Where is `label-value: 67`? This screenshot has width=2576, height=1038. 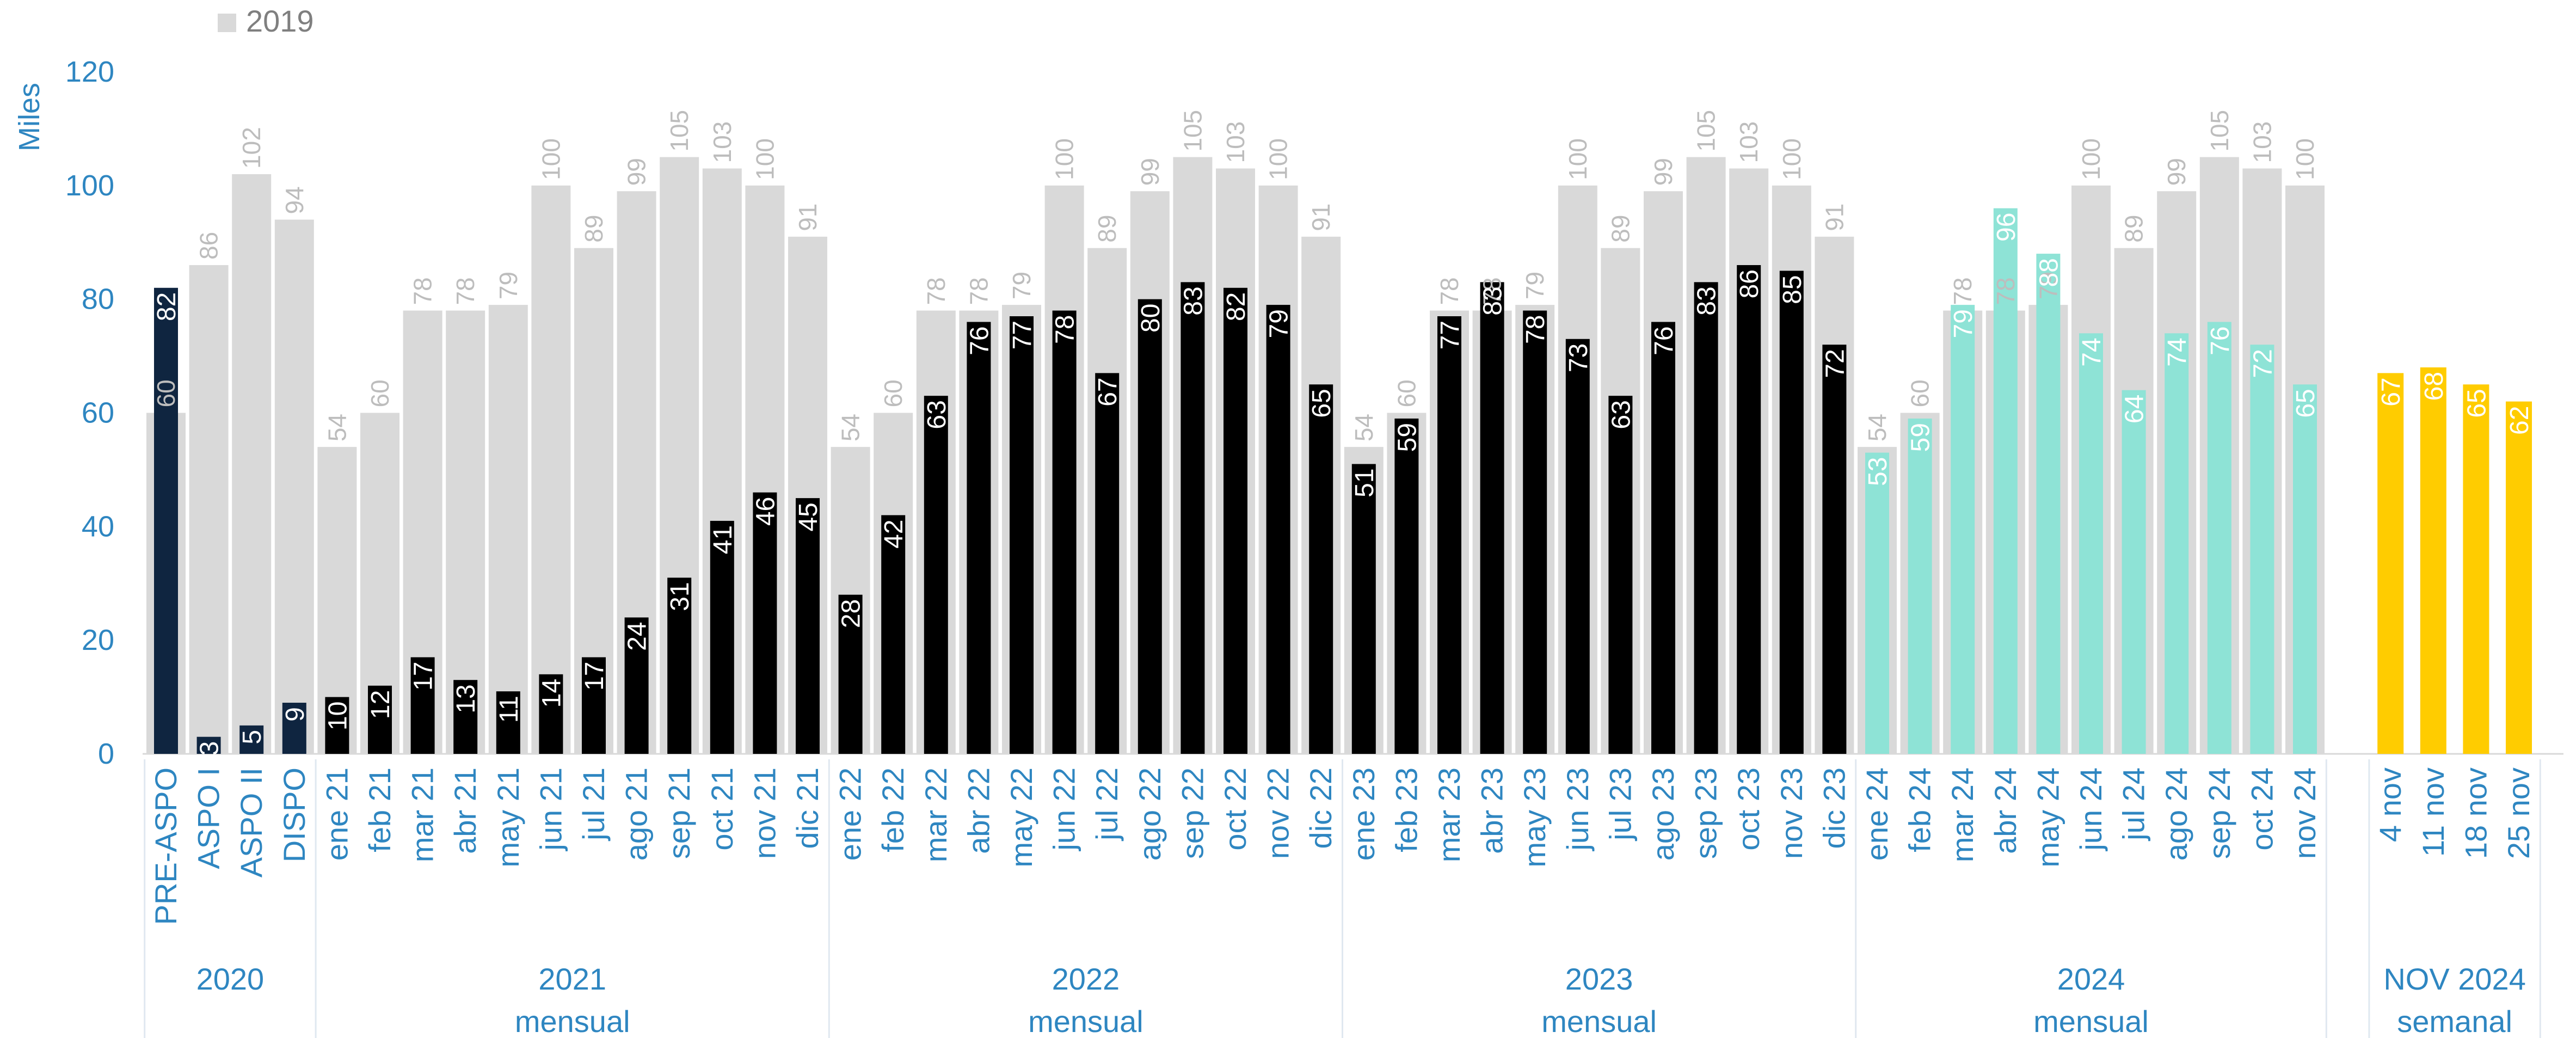 label-value: 67 is located at coordinates (2391, 392).